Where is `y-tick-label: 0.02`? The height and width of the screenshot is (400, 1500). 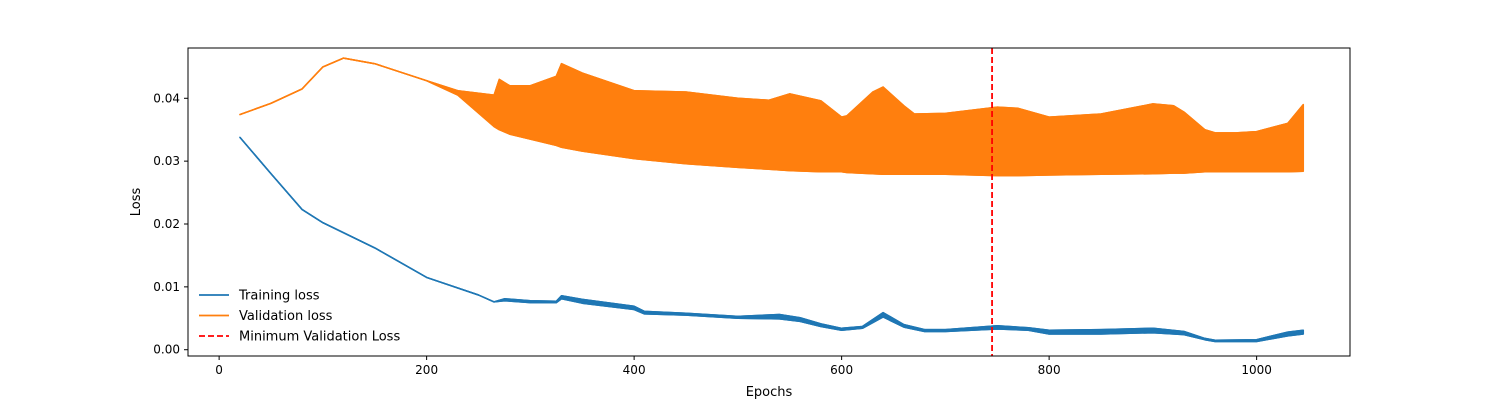
y-tick-label: 0.02 is located at coordinates (166, 224).